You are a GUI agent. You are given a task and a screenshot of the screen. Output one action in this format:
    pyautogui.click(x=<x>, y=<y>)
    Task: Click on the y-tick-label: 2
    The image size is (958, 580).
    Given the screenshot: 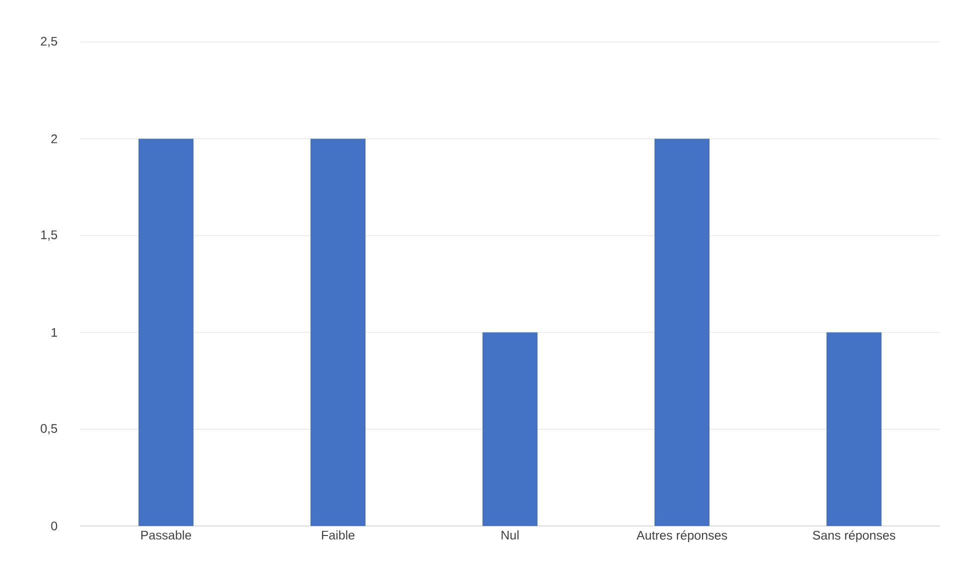 What is the action you would take?
    pyautogui.click(x=54, y=139)
    